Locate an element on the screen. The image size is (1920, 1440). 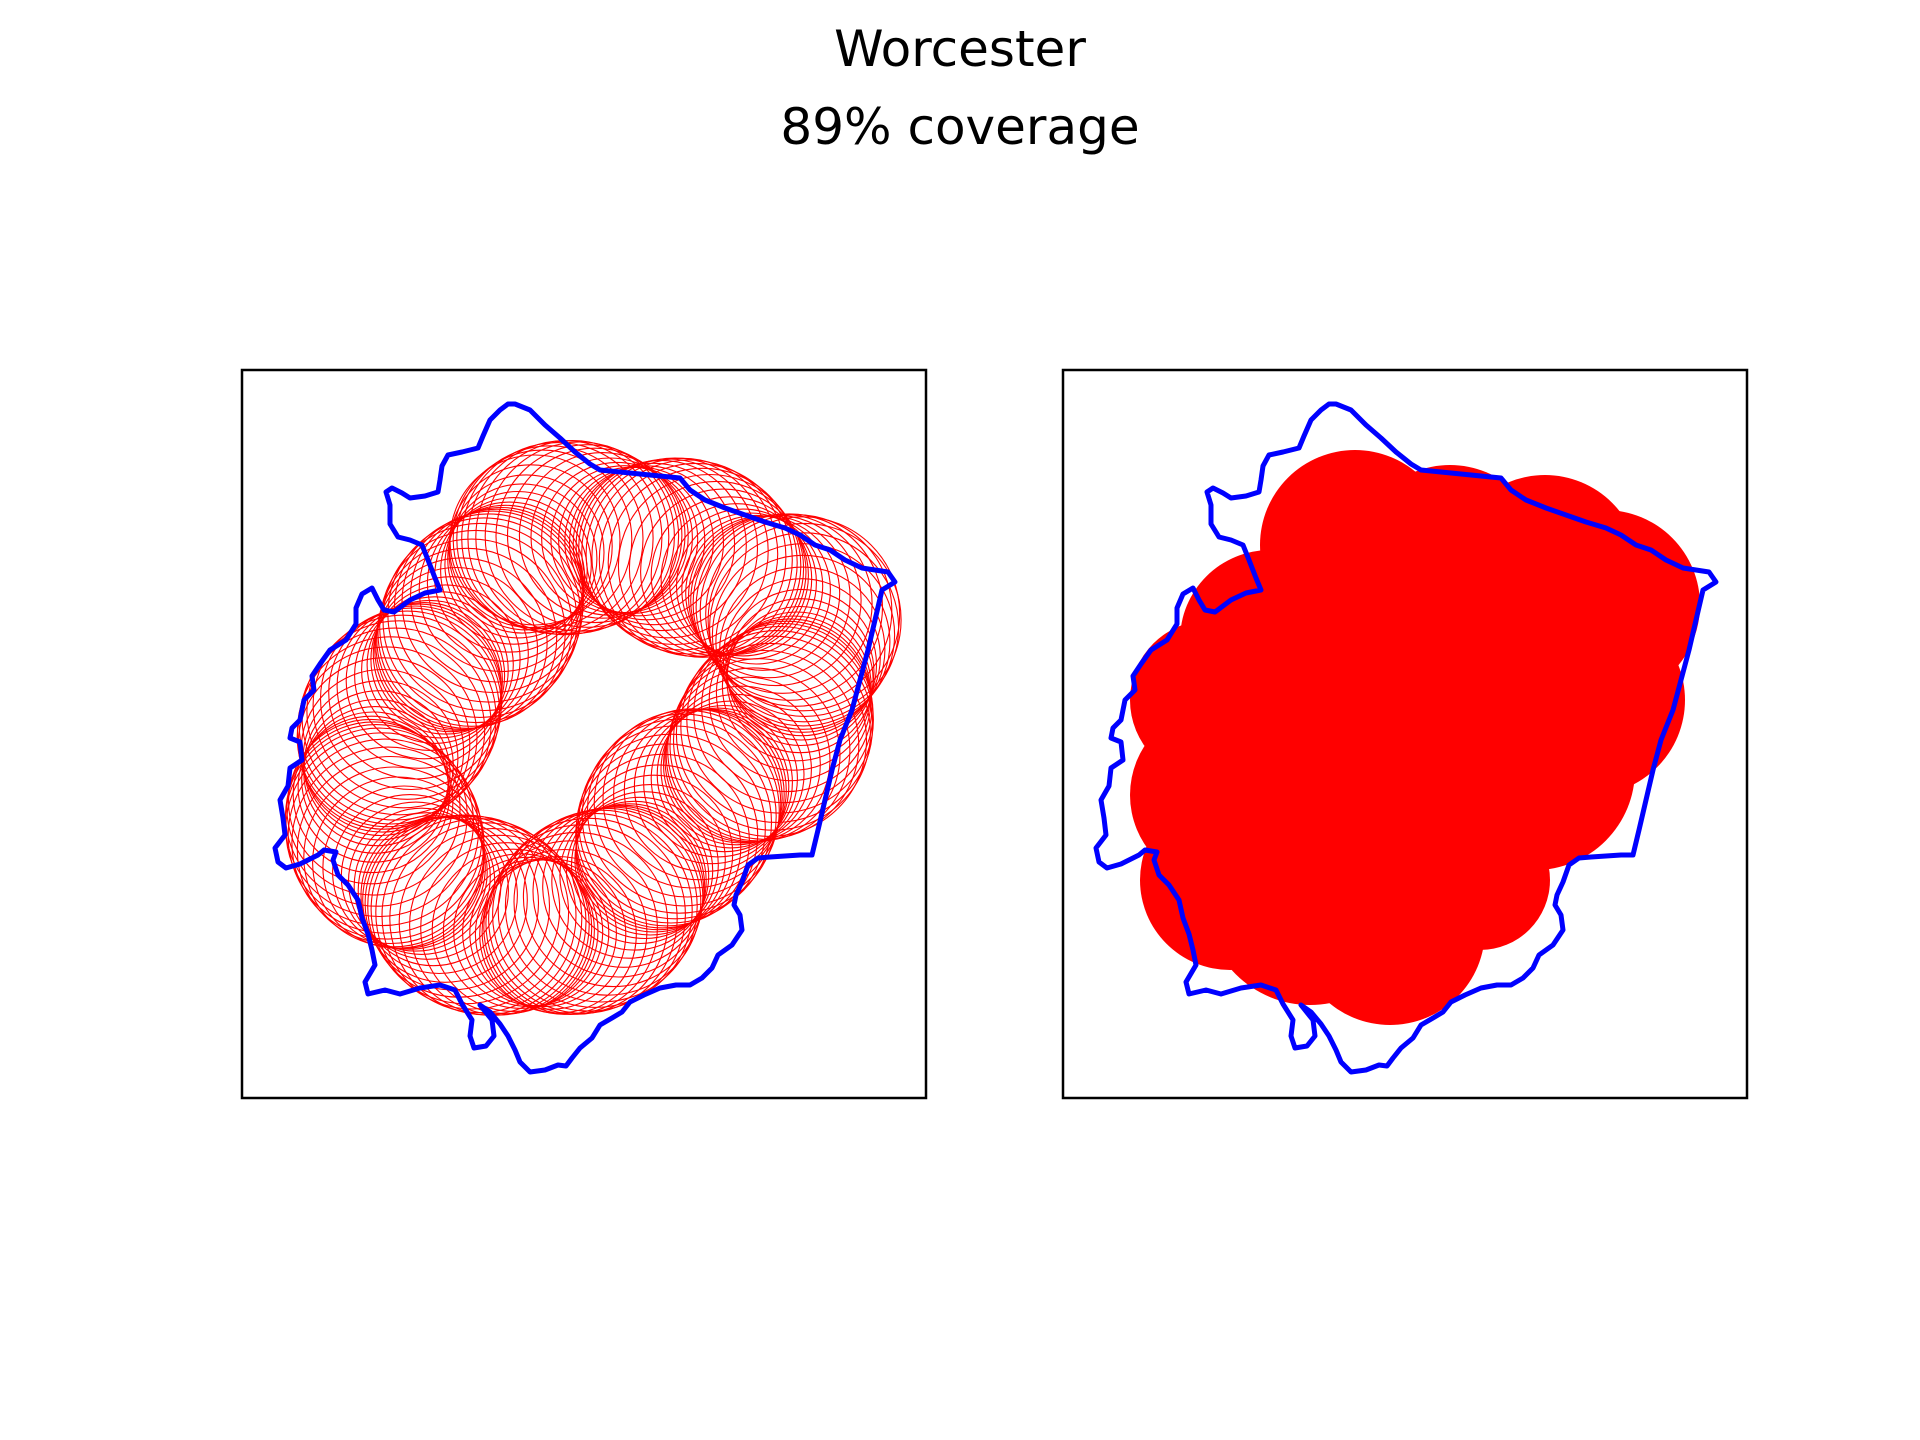
coverage-circles-outline is located at coordinates (593, 728).